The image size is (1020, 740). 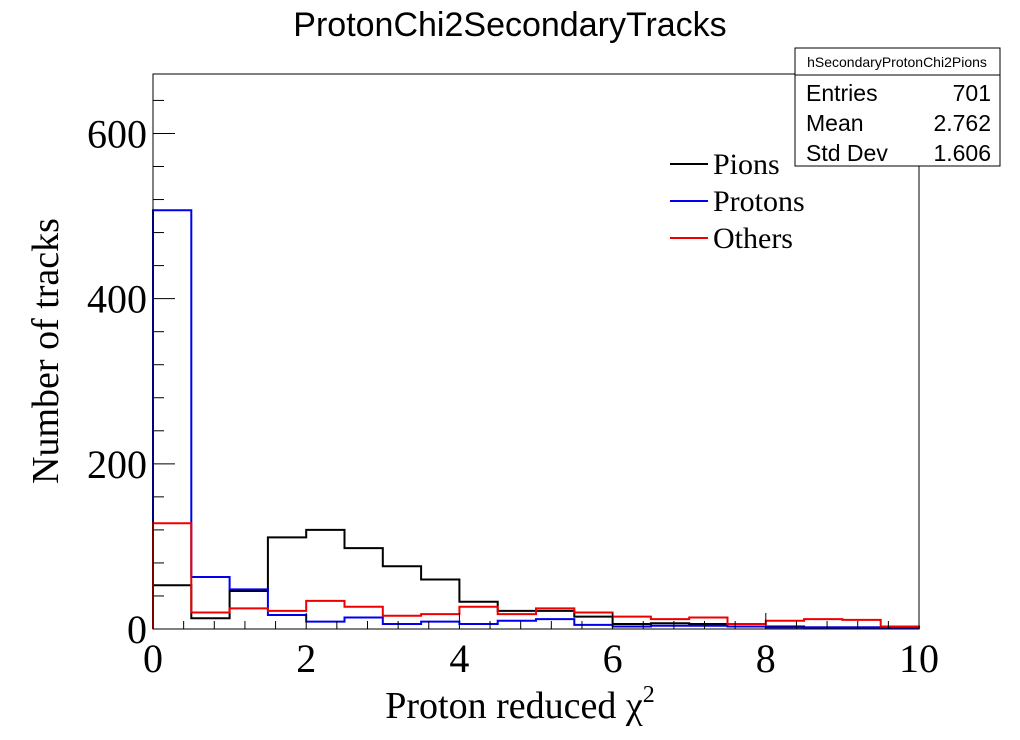 What do you see at coordinates (536, 575) in the screenshot?
I see `series-others-line` at bounding box center [536, 575].